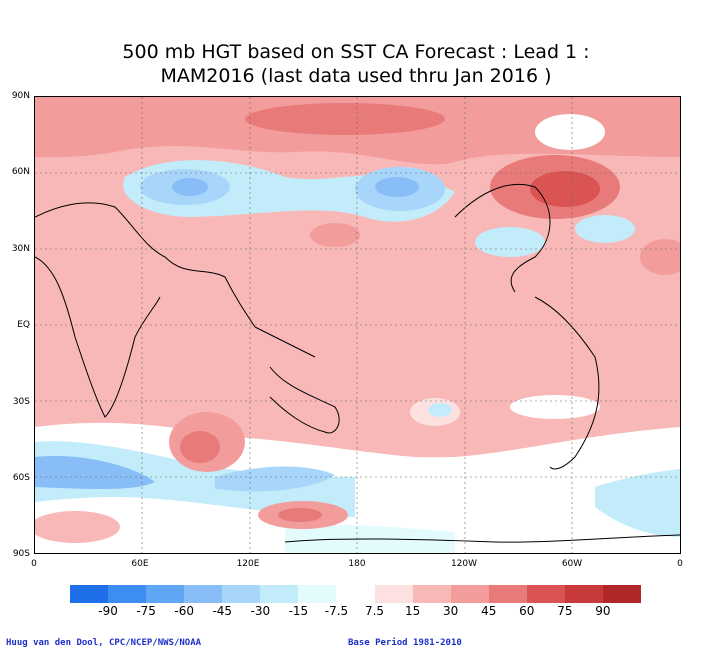 The image size is (712, 650). Describe the element at coordinates (20, 172) in the screenshot. I see `lat-label-60n: 60N` at that location.